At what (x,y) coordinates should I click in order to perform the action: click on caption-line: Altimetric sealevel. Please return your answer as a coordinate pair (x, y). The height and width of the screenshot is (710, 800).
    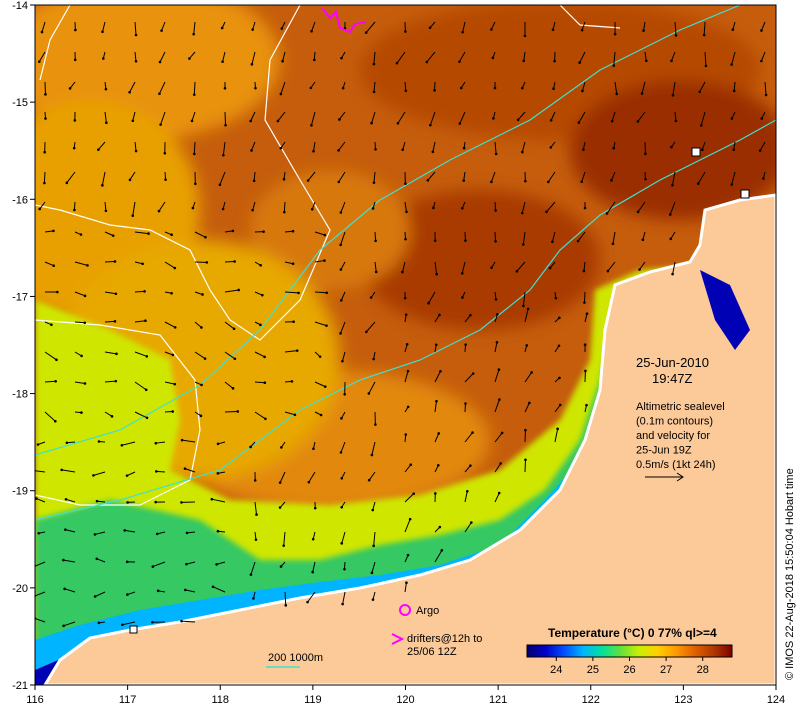
    Looking at the image, I should click on (680, 407).